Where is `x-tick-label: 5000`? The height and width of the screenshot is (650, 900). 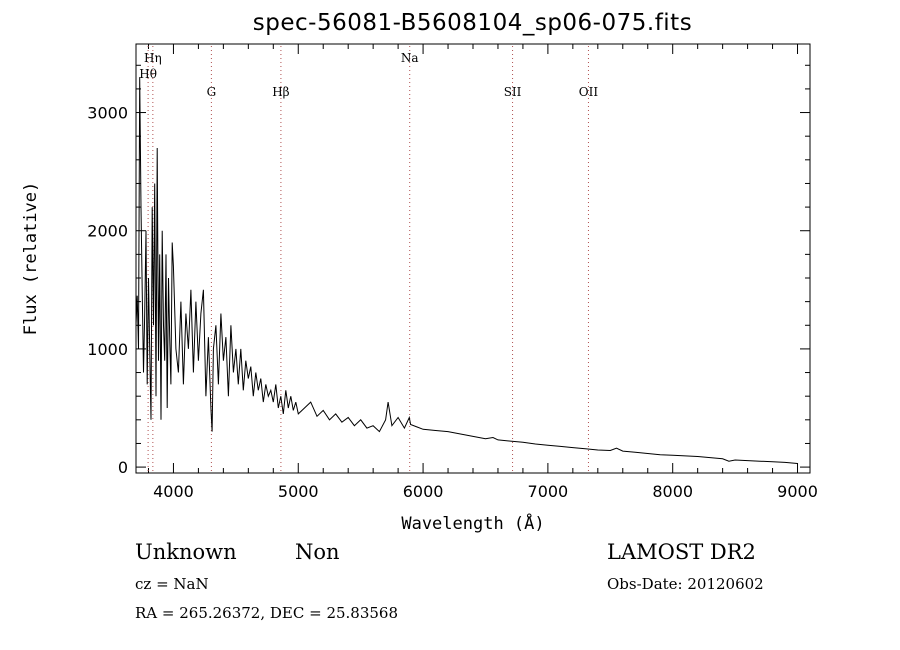 x-tick-label: 5000 is located at coordinates (298, 491).